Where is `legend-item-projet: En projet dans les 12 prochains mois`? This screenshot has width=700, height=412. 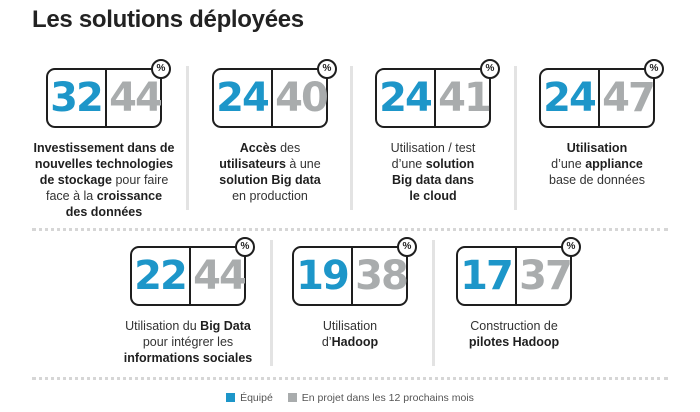
legend-item-projet: En projet dans les 12 prochains mois is located at coordinates (380, 398).